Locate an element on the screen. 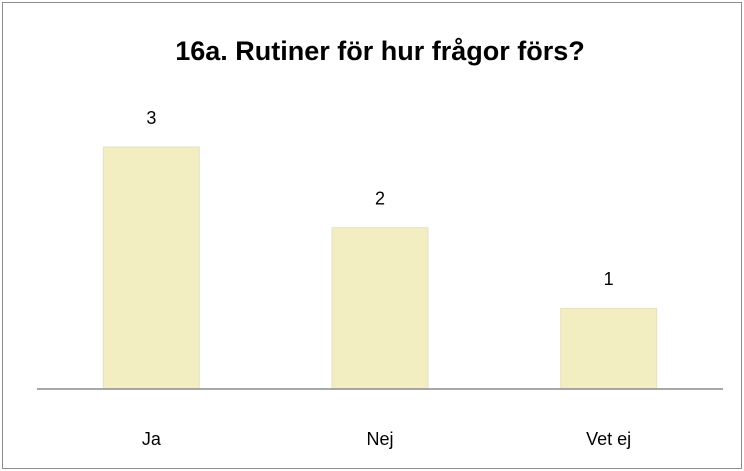  x-tick-label: Ja is located at coordinates (152, 439).